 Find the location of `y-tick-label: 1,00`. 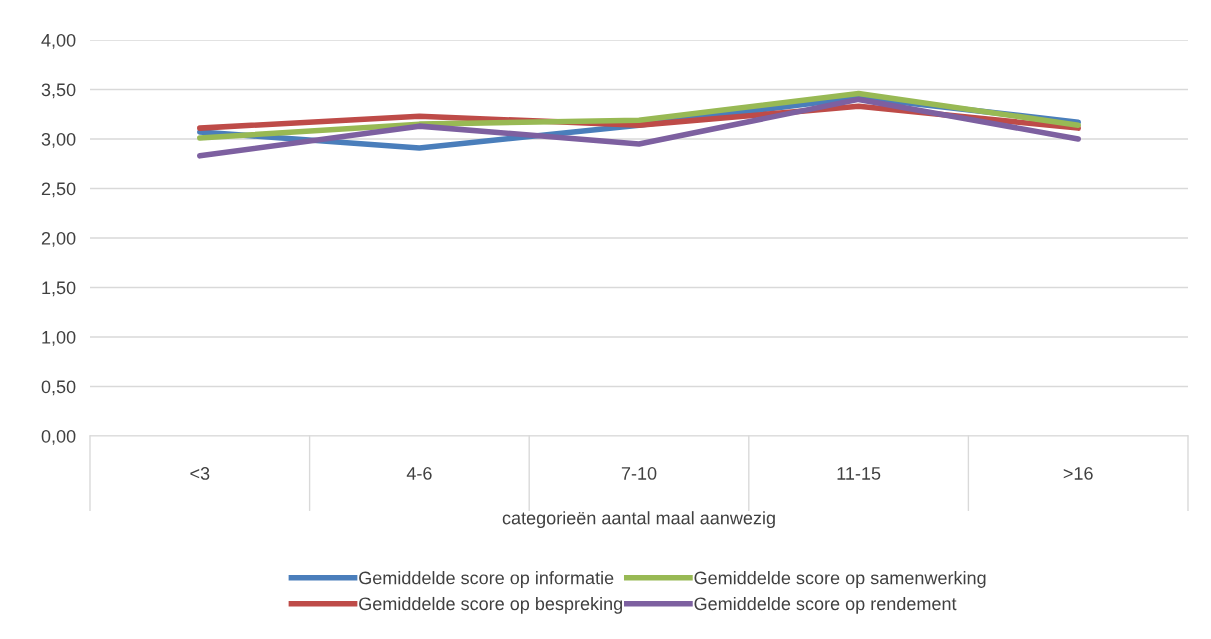

y-tick-label: 1,00 is located at coordinates (59, 338).